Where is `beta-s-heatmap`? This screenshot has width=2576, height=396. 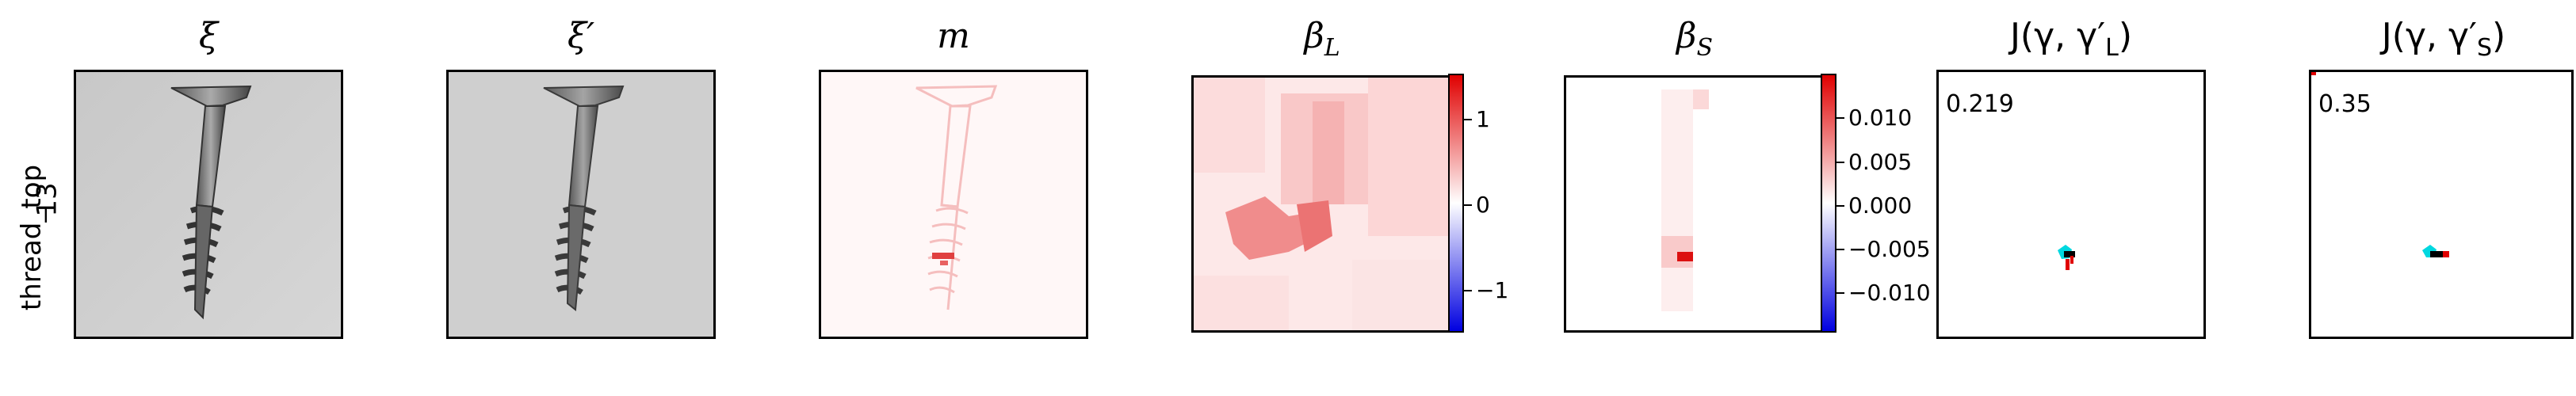
beta-s-heatmap is located at coordinates (1694, 204).